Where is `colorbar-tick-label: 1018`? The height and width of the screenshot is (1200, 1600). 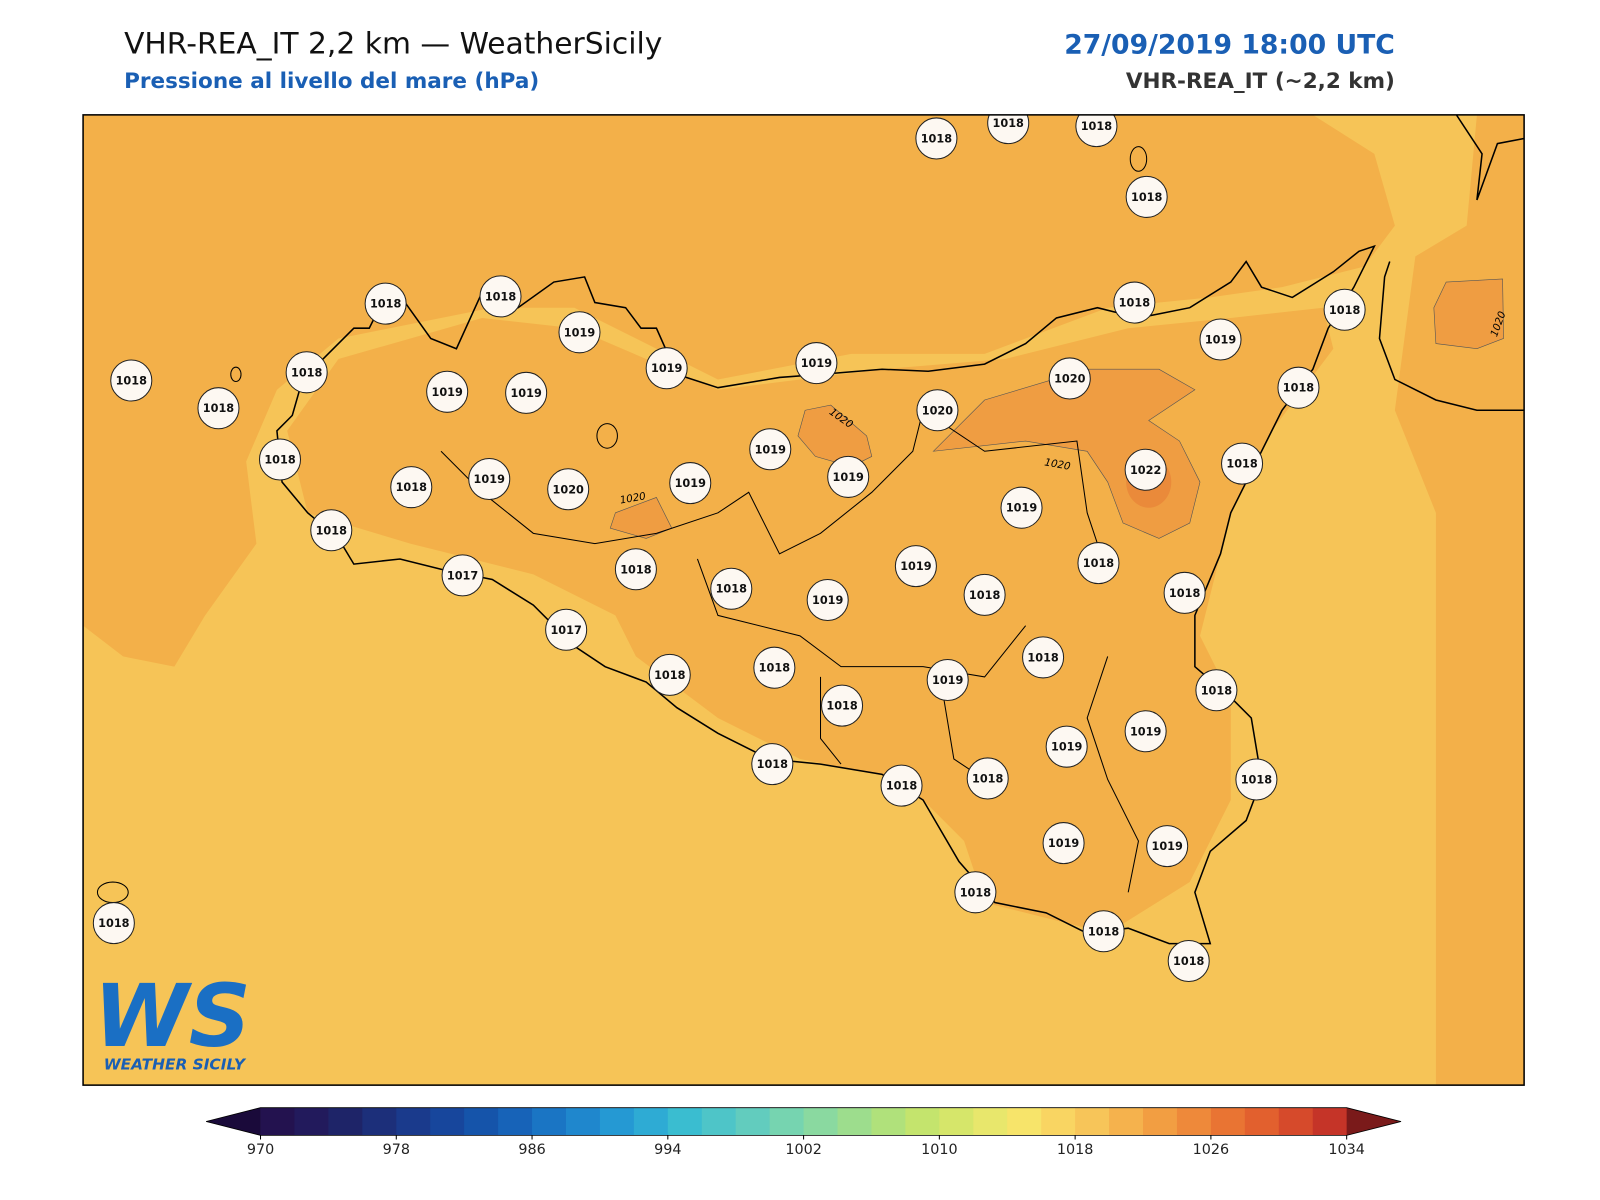
colorbar-tick-label: 1018 is located at coordinates (1075, 1150).